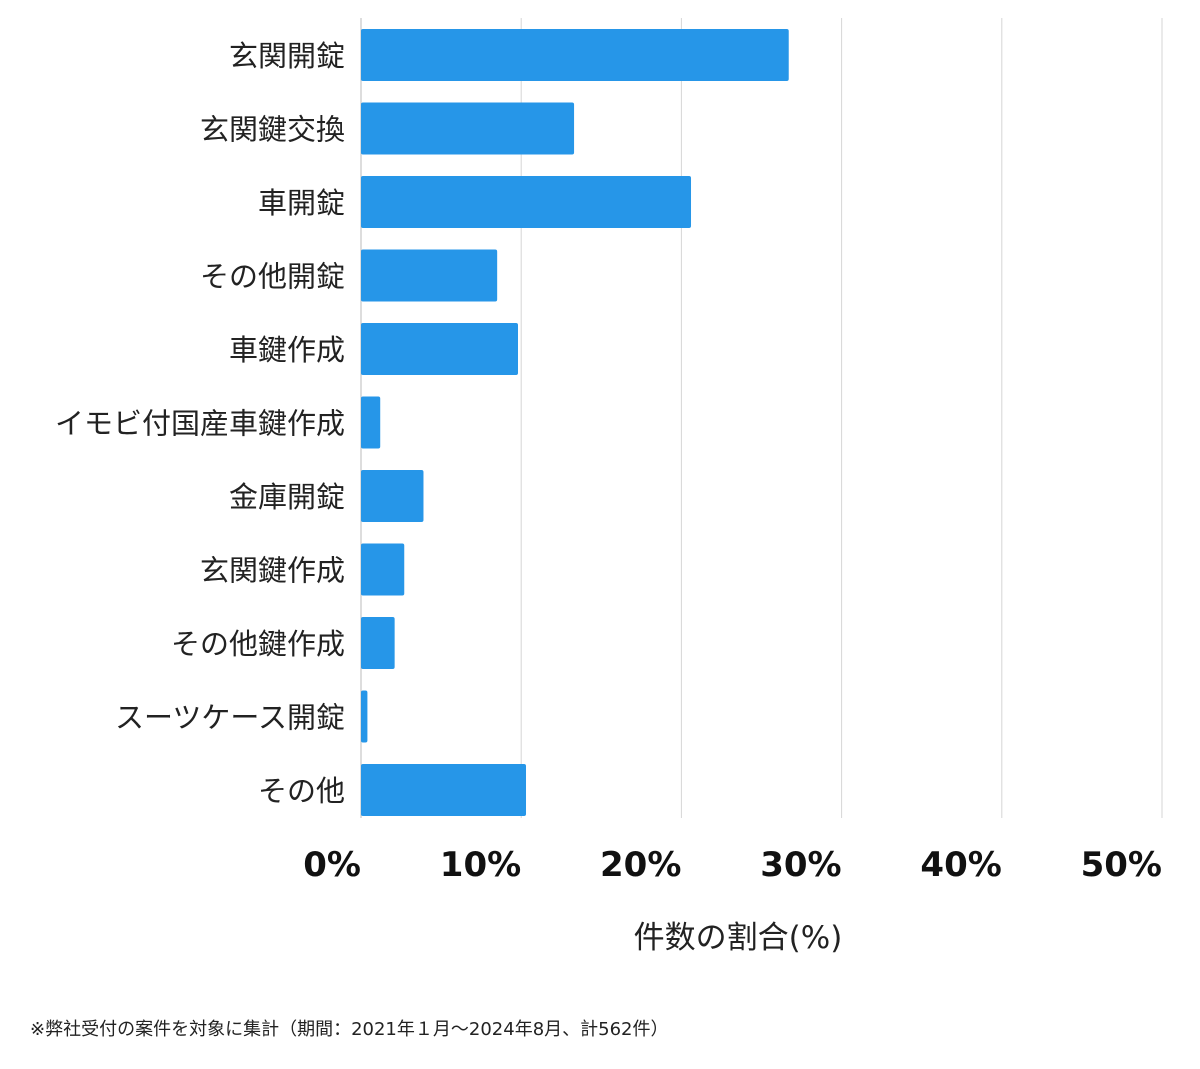  I want to click on category-label: その他, so click(301, 791).